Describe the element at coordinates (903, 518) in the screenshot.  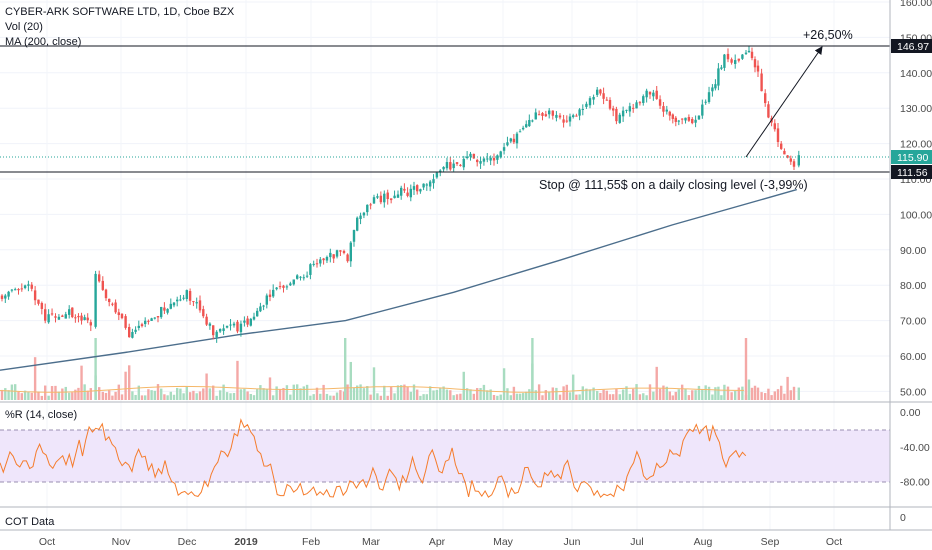
I see `cot-axis-tick: 0` at that location.